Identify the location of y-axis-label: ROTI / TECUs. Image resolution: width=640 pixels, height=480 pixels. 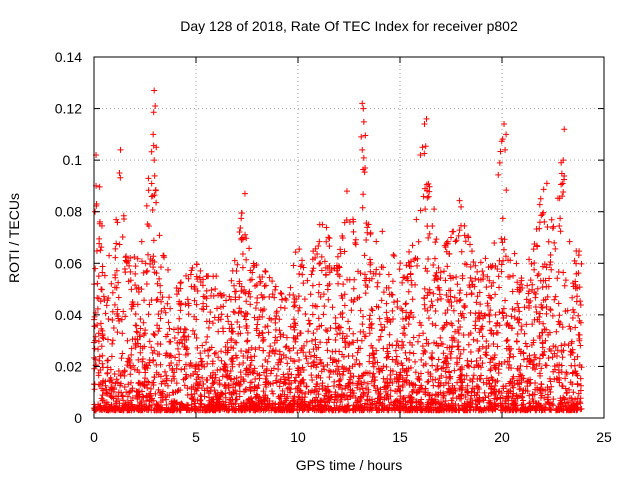
(14, 238).